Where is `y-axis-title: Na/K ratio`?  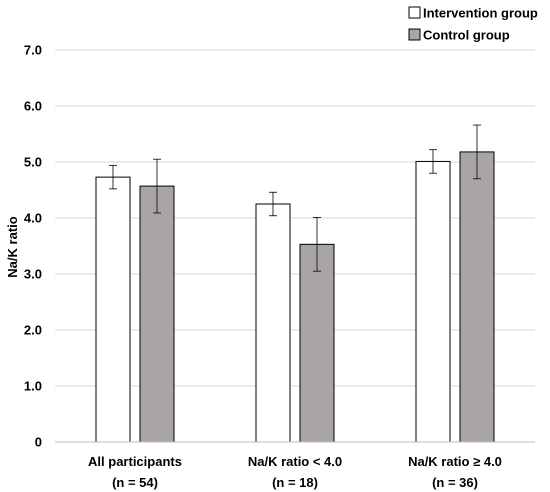
y-axis-title: Na/K ratio is located at coordinates (12, 246).